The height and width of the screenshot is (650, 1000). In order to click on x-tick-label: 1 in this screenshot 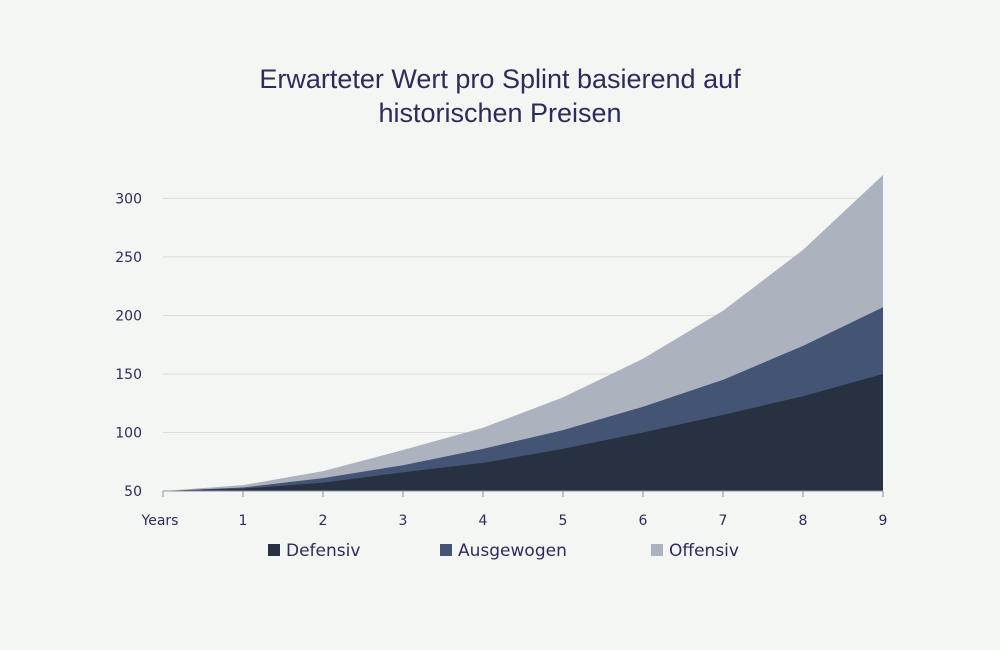, I will do `click(243, 521)`.